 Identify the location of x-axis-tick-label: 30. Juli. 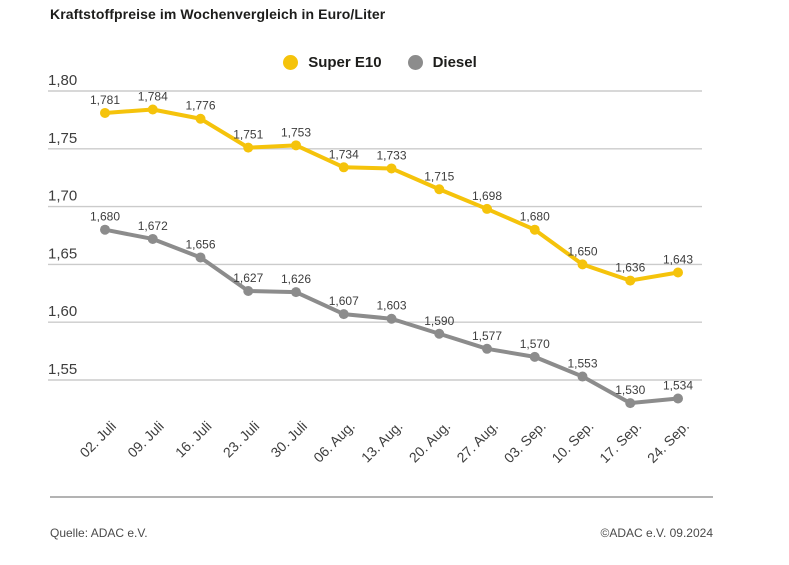
(288, 439).